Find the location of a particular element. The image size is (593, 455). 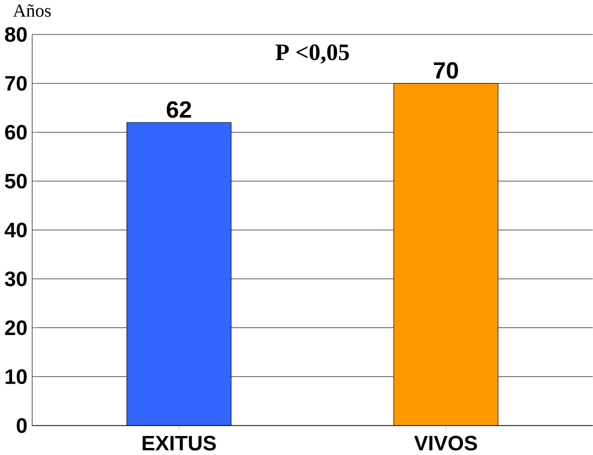

y-axis-title: Años is located at coordinates (32, 10).